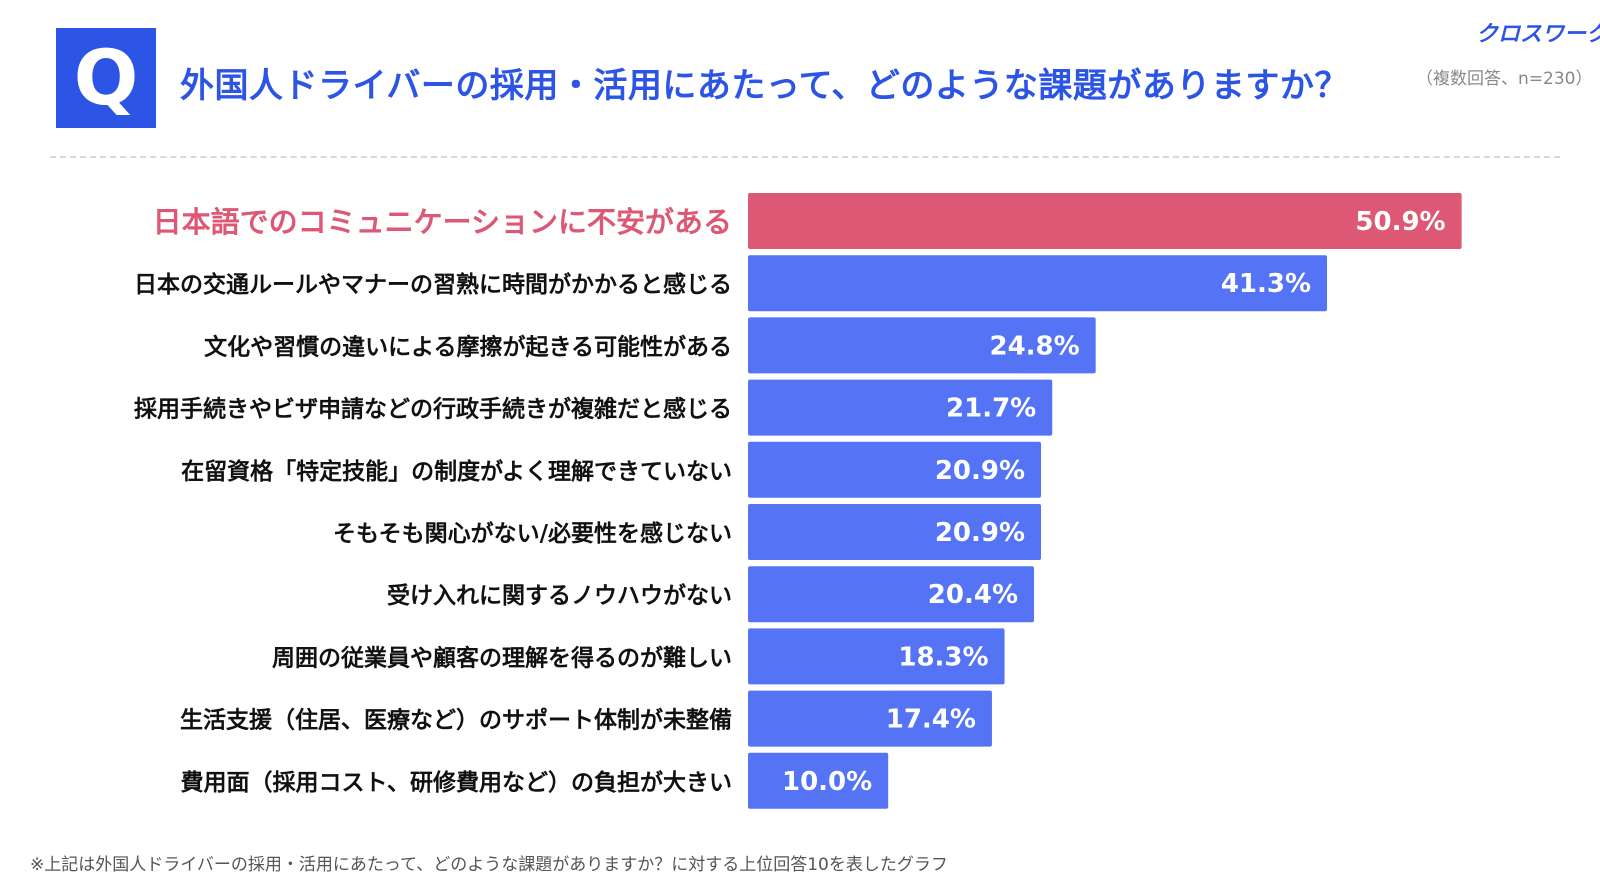  Describe the element at coordinates (1504, 79) in the screenshot. I see `sample-note: （複数回答、n=230）` at that location.